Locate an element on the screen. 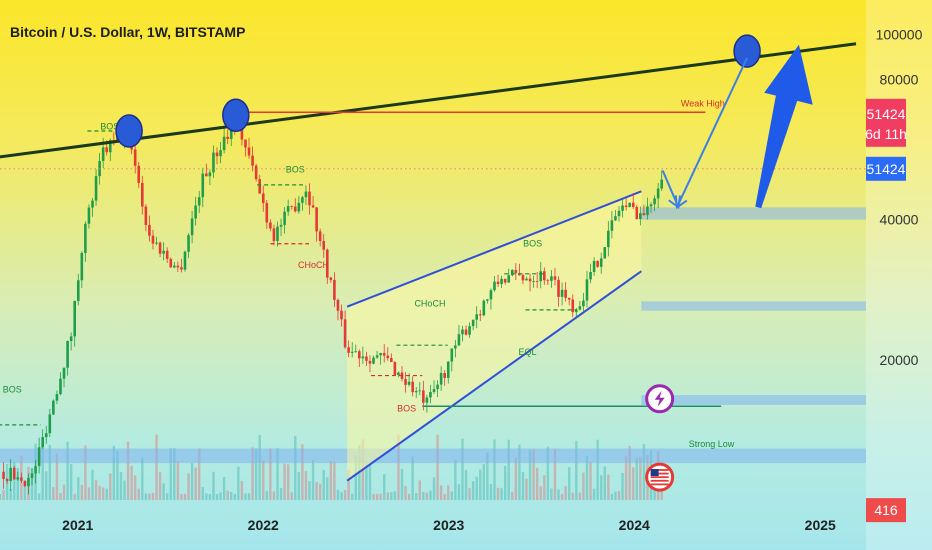 Image resolution: width=932 pixels, height=550 pixels. demand-zone is located at coordinates (753, 400).